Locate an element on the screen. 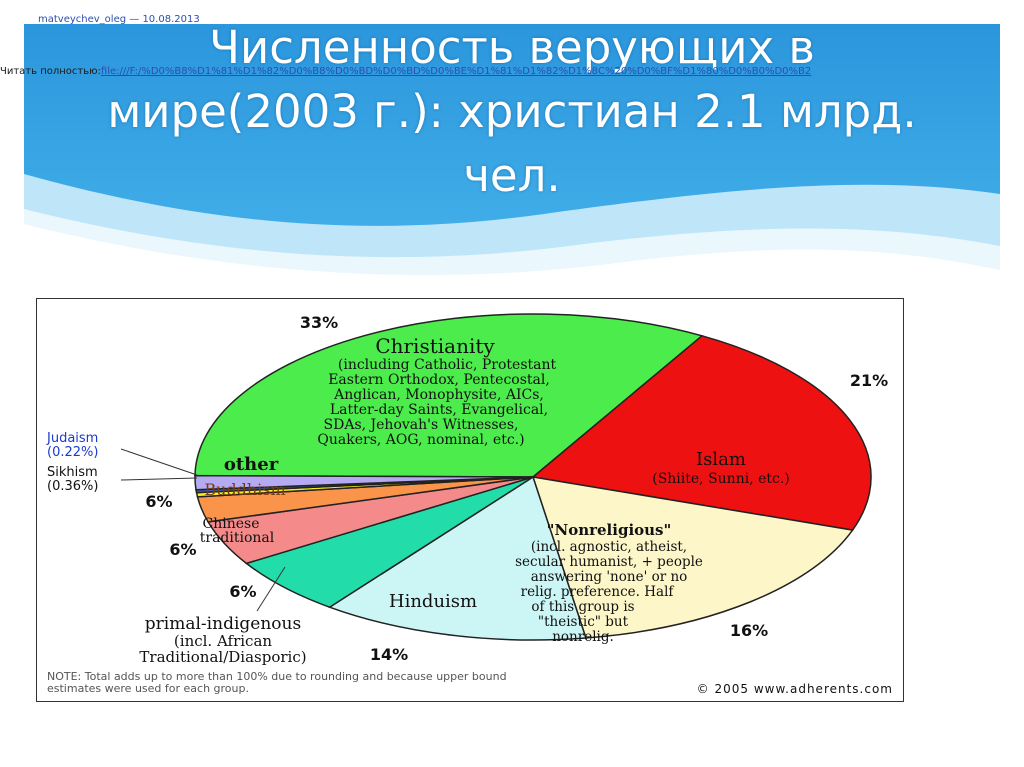  label-nonreligious-detail: nonrelig. is located at coordinates (583, 637).